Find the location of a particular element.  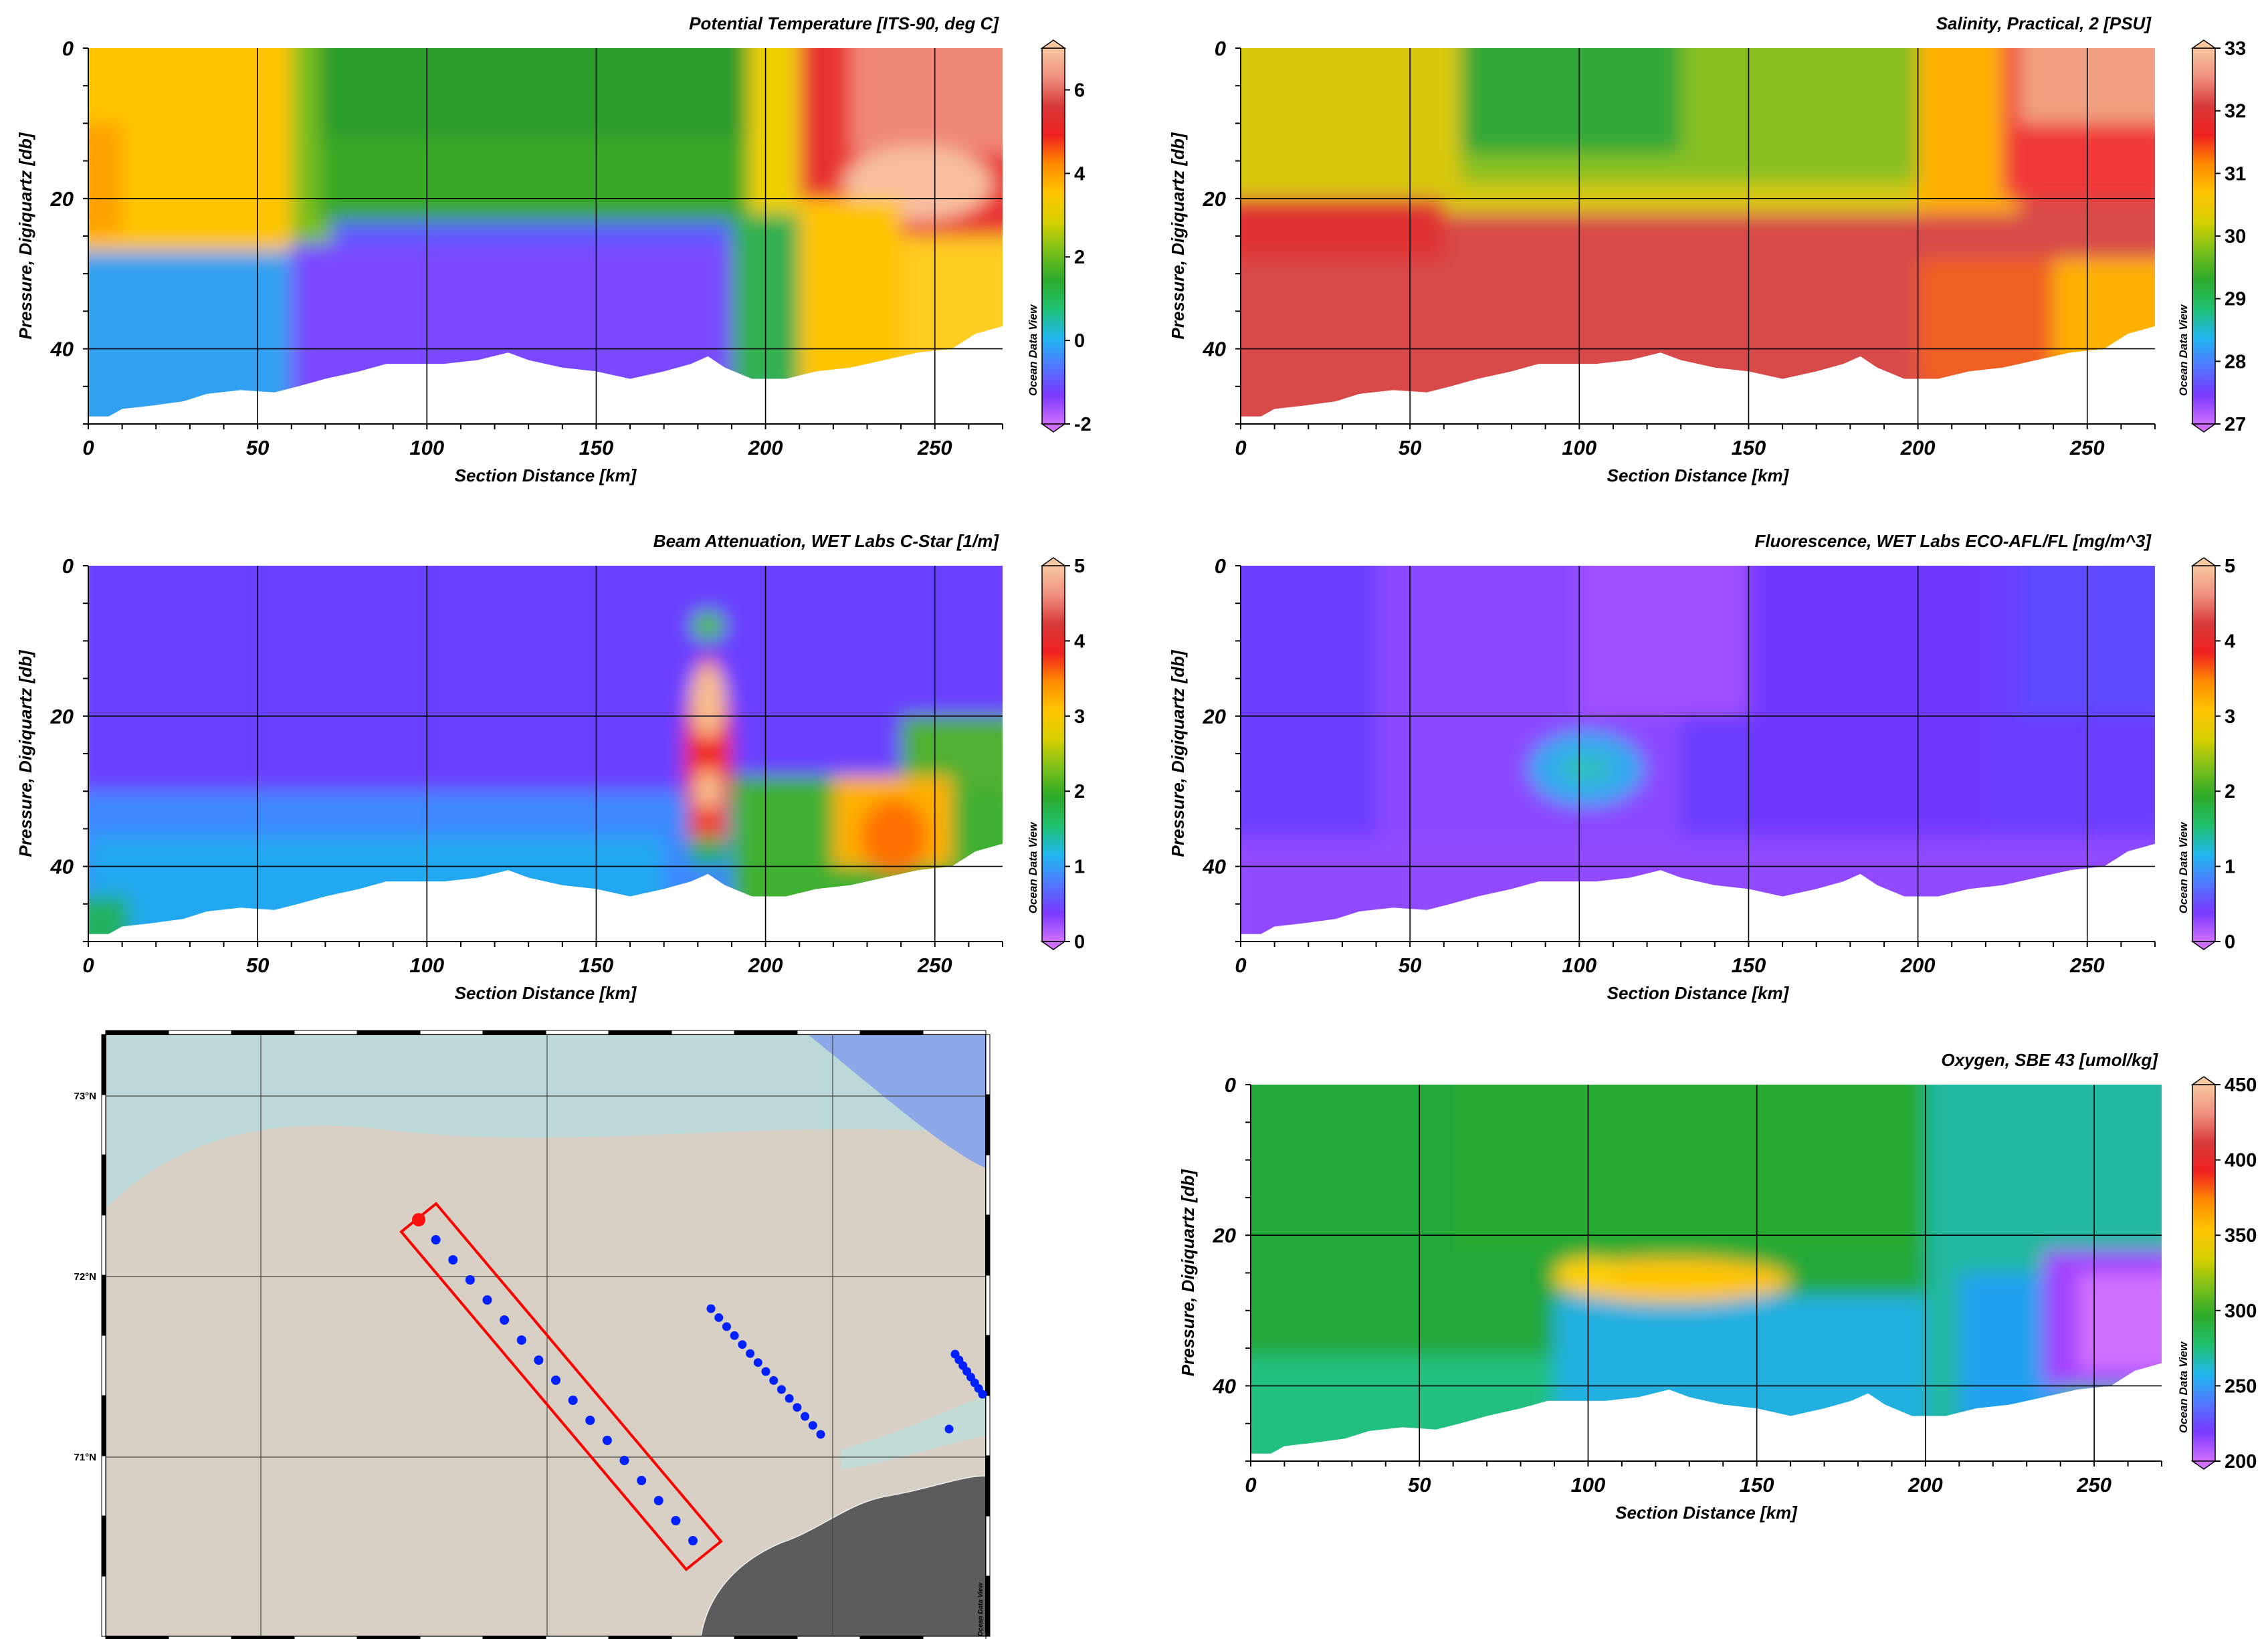

y-tick-label: 0 is located at coordinates (1231, 1085).